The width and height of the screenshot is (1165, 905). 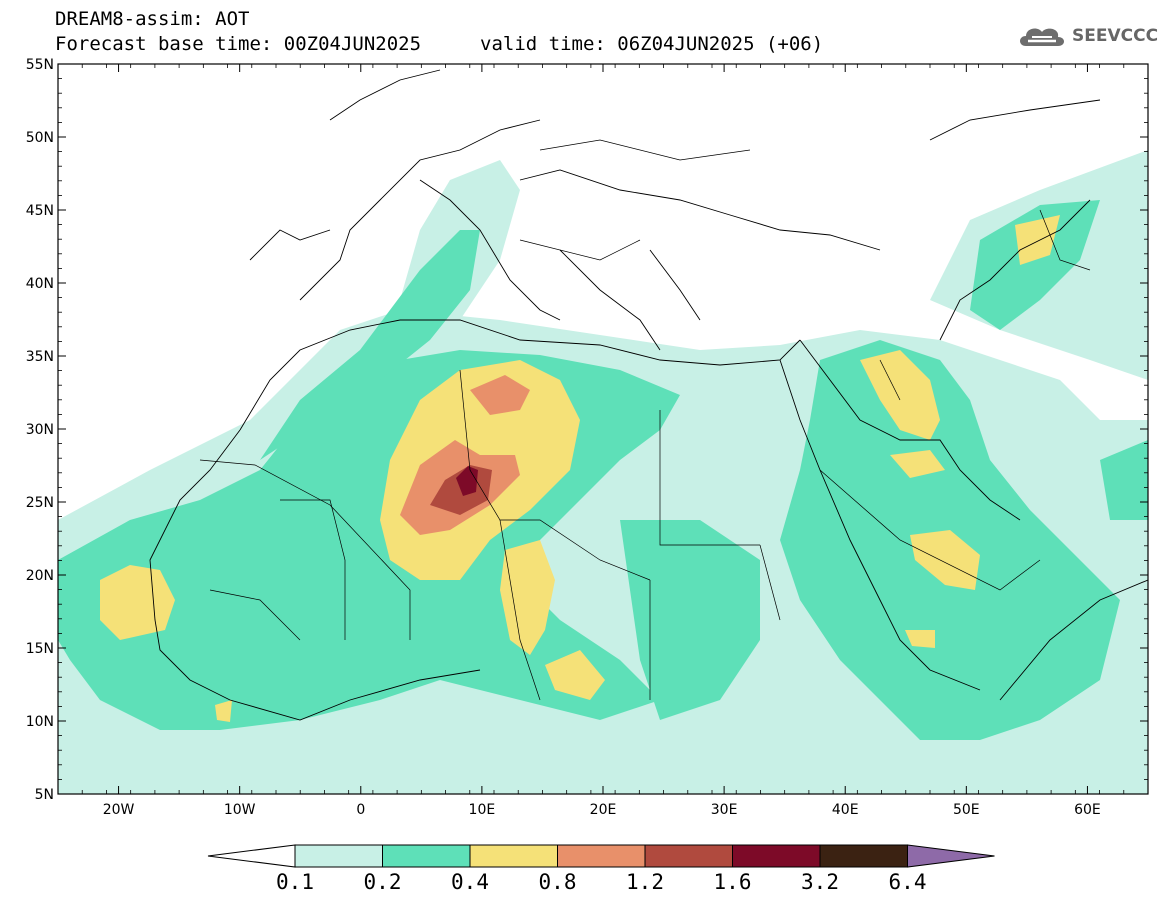 I want to click on colorbar-min-arrow, so click(x=251, y=856).